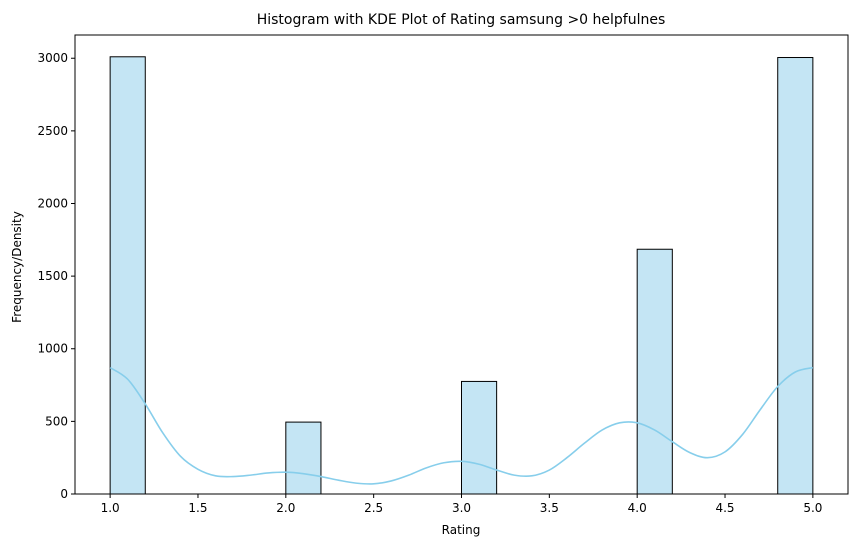 The image size is (859, 547). What do you see at coordinates (52, 58) in the screenshot?
I see `y-tick-label: 3000` at bounding box center [52, 58].